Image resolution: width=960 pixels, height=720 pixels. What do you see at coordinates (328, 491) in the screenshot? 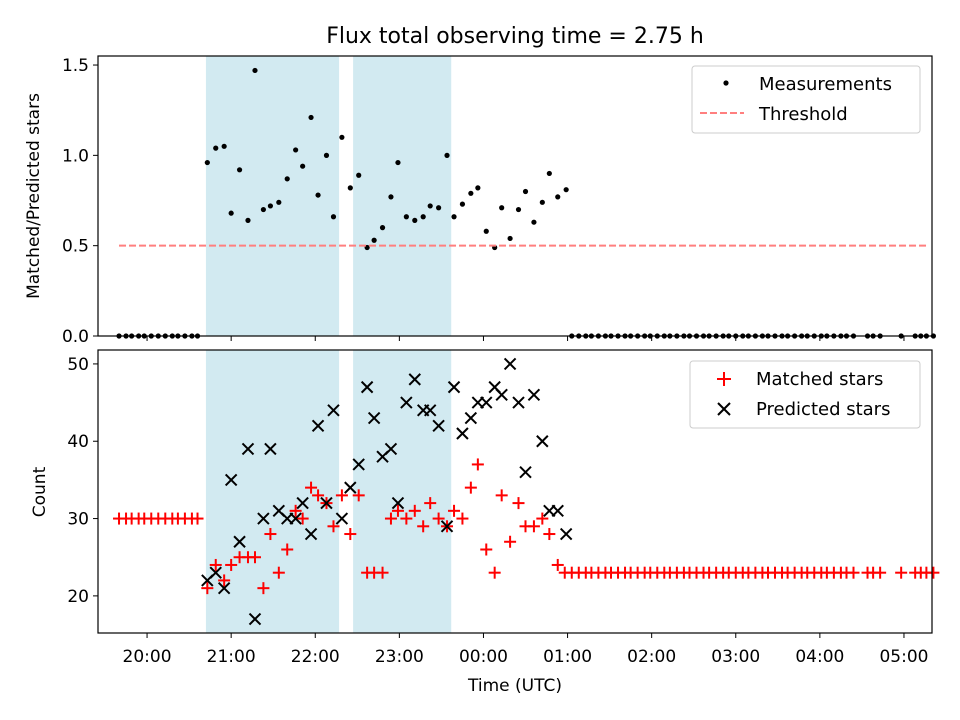
I see `bottom-shaded-intervals` at bounding box center [328, 491].